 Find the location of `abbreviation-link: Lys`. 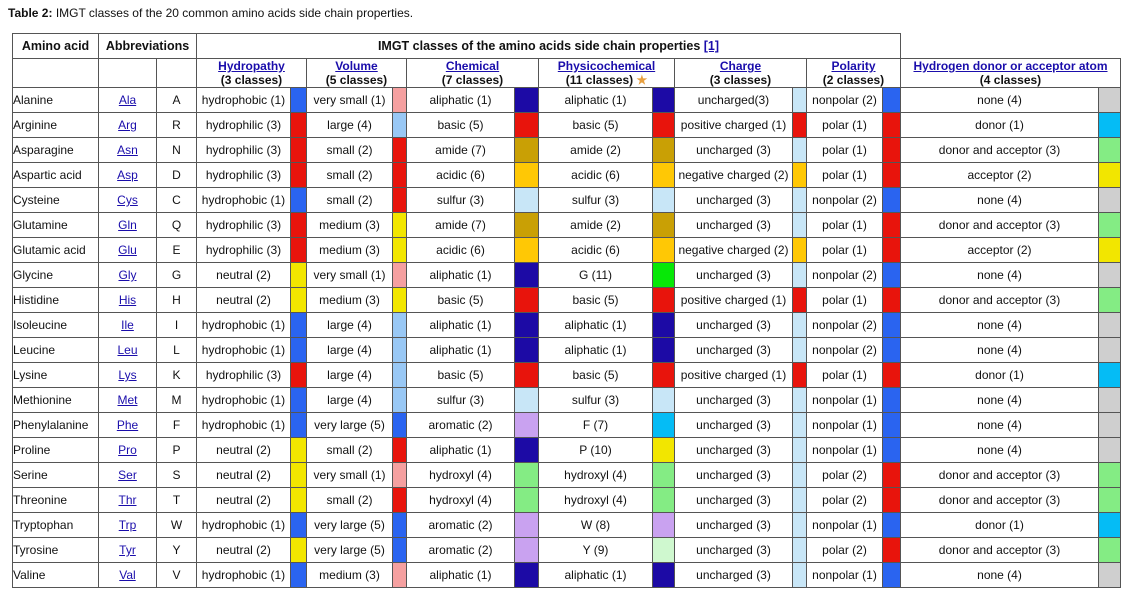

abbreviation-link: Lys is located at coordinates (127, 375).